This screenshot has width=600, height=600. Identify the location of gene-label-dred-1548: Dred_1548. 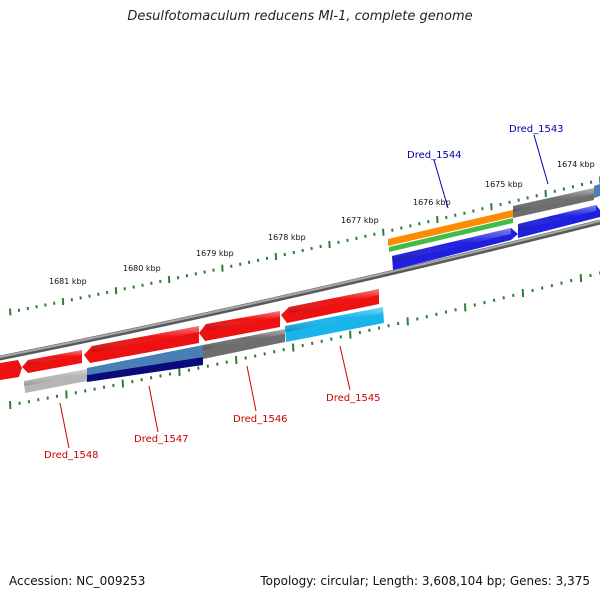
(71, 455).